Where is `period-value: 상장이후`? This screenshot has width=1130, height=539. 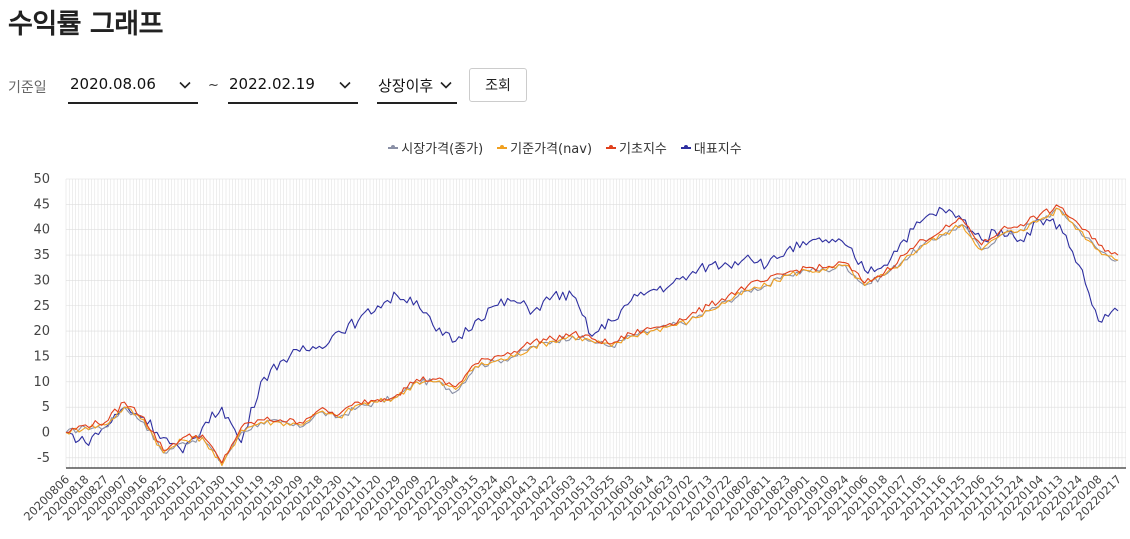
period-value: 상장이후 is located at coordinates (406, 86).